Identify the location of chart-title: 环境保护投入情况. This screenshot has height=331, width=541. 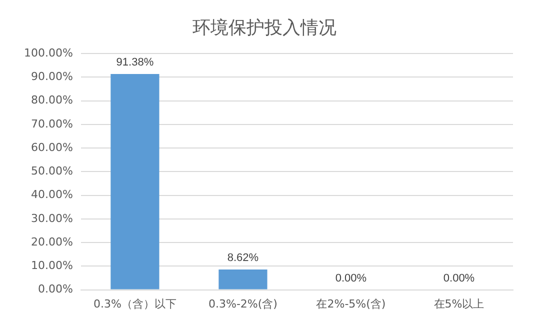
(264, 27).